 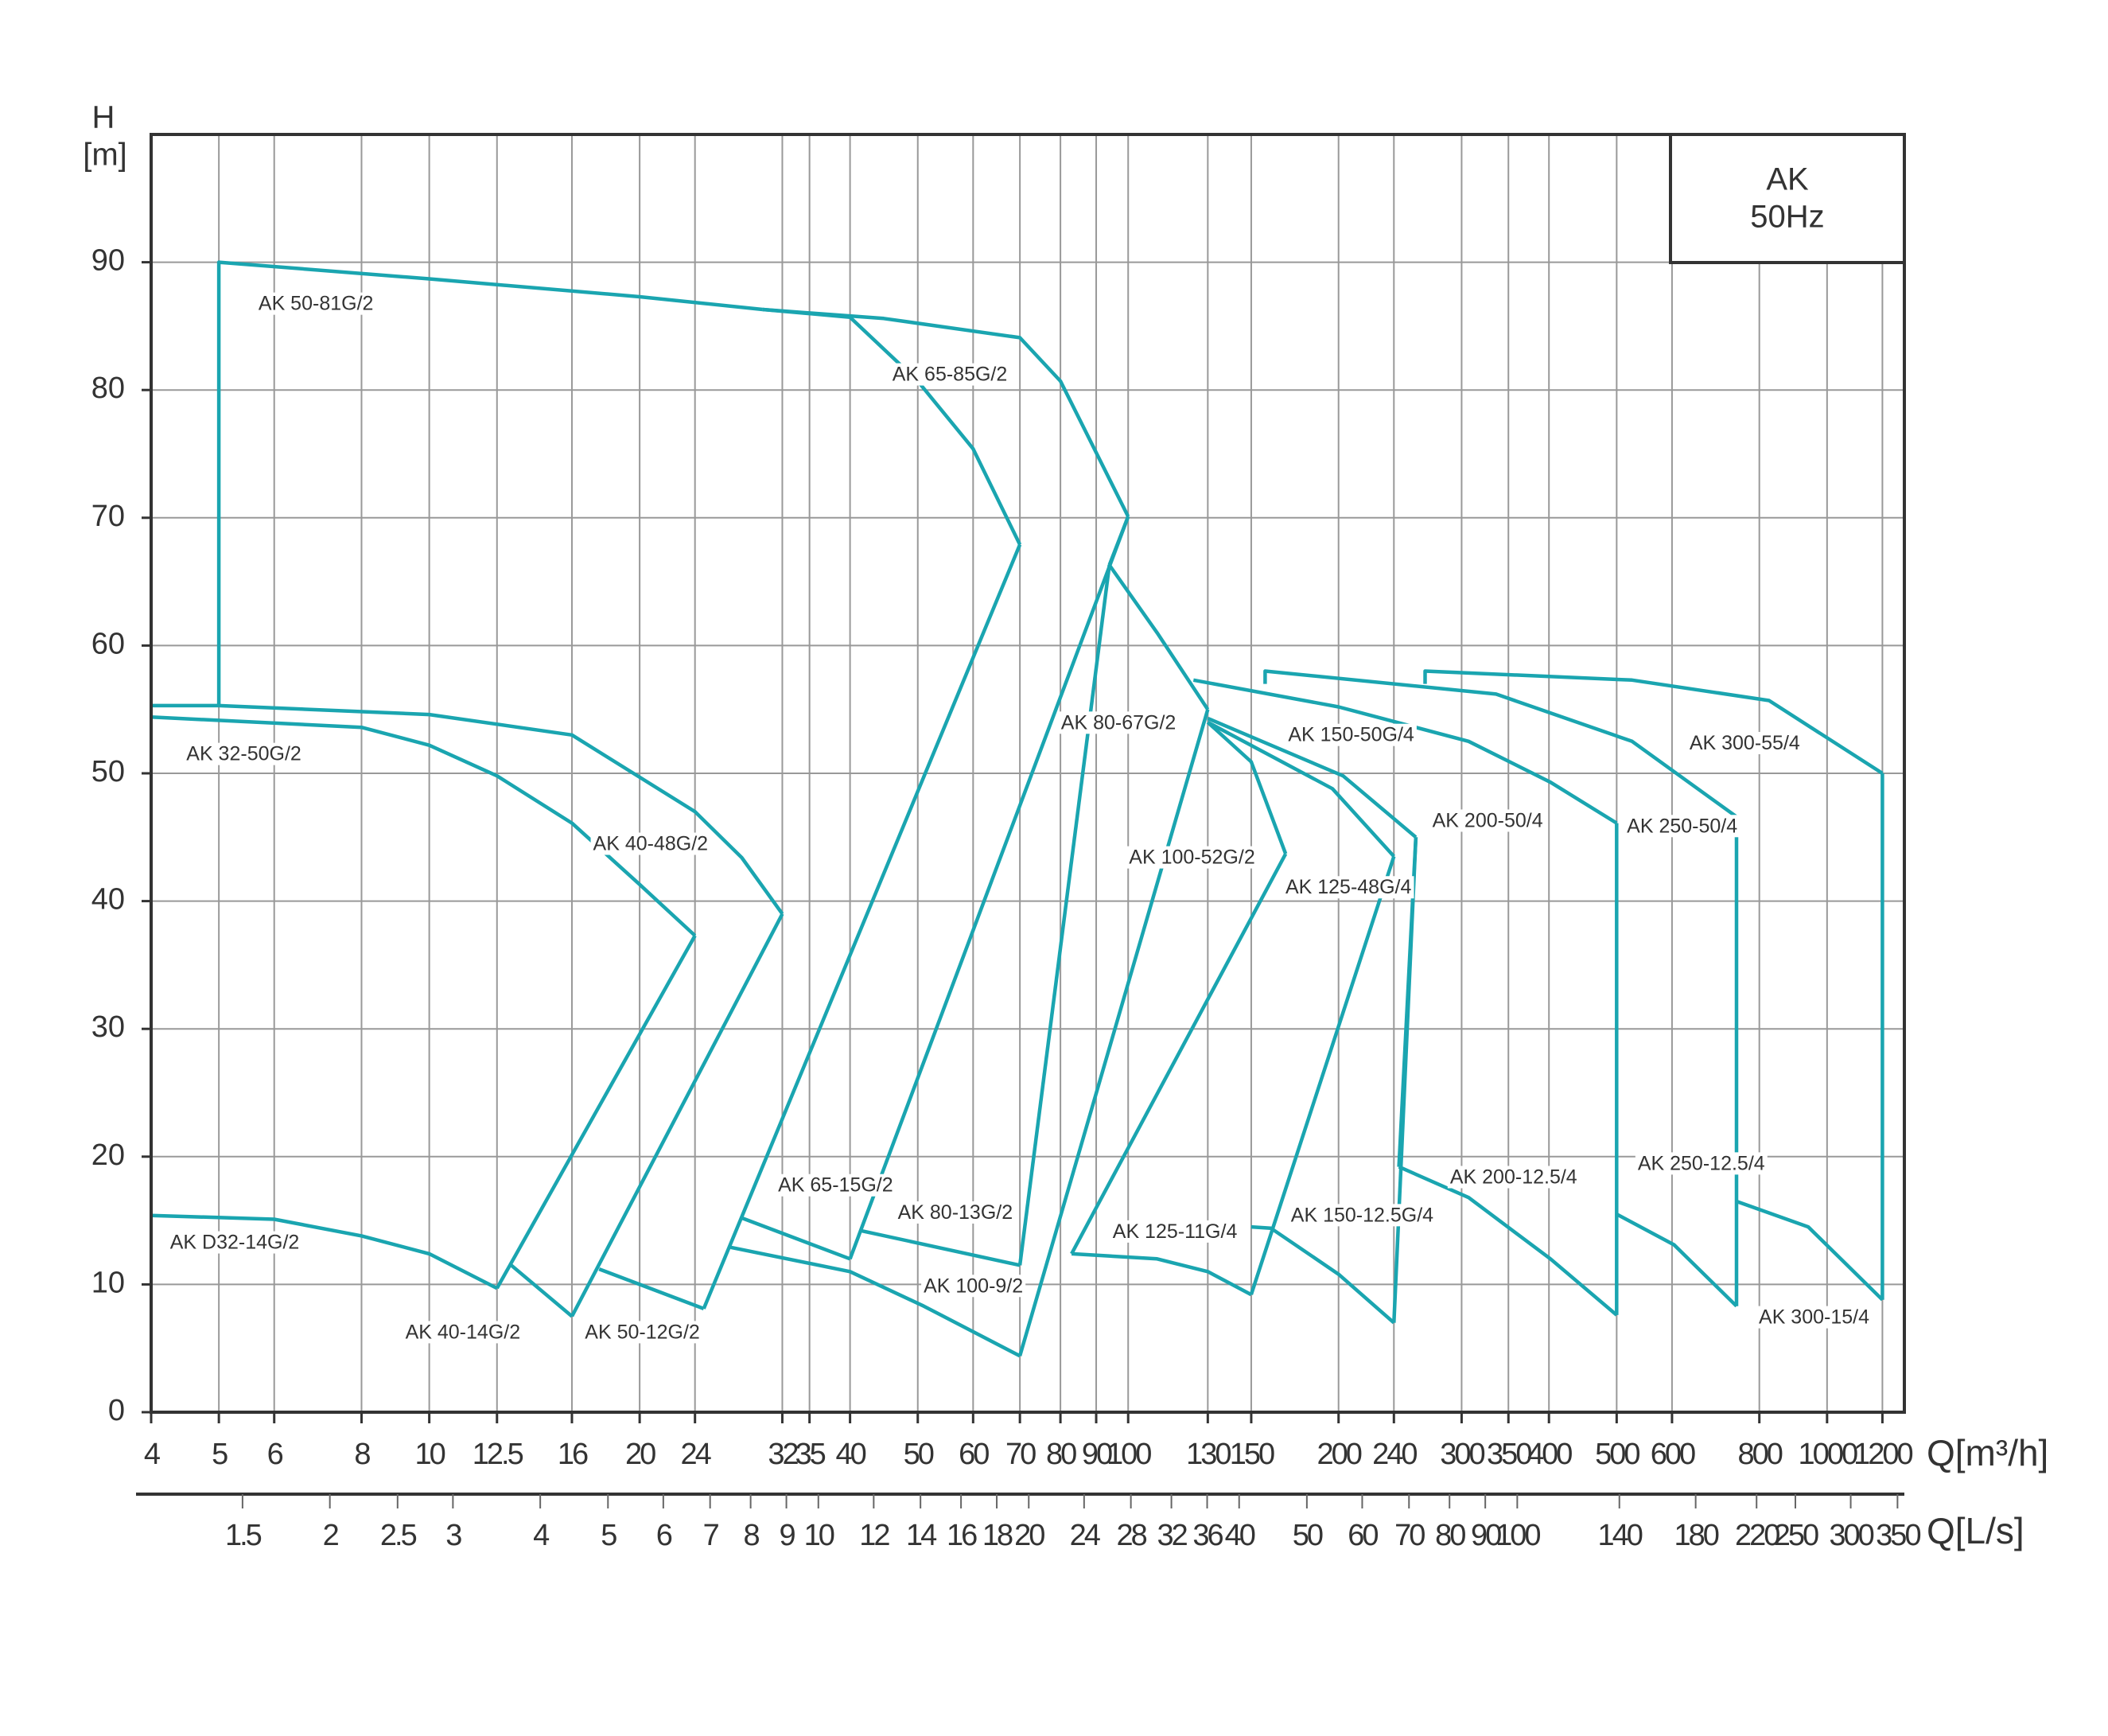 I want to click on x2-tick-label: 350, so click(x=1898, y=1535).